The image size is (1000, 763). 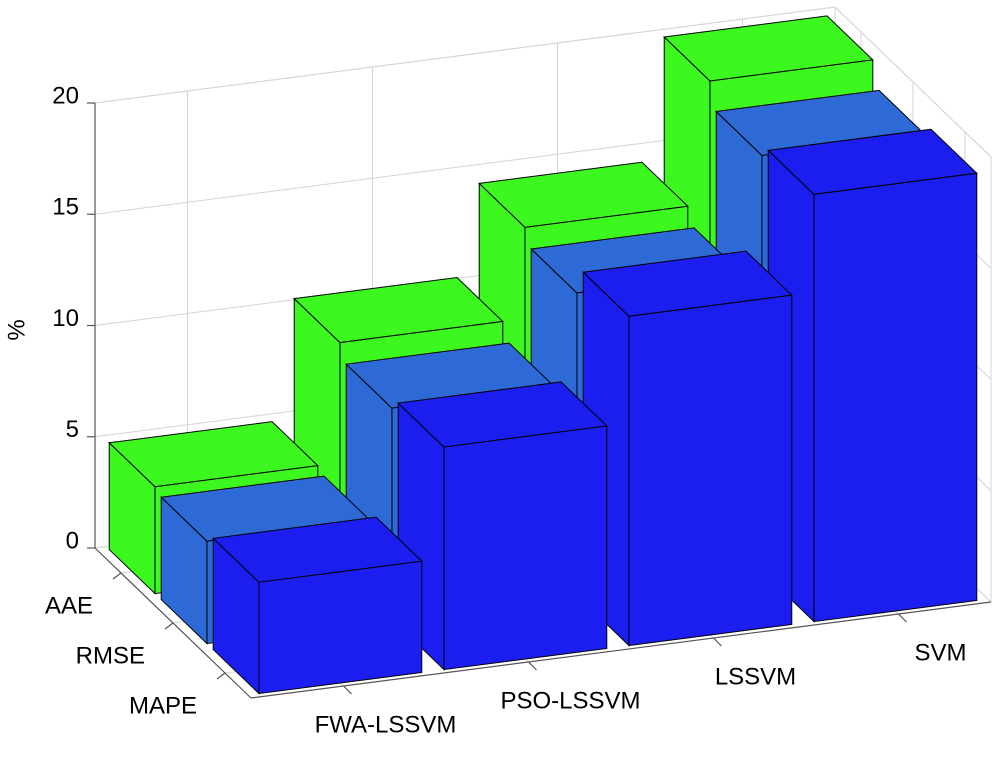 What do you see at coordinates (570, 700) in the screenshot?
I see `x-tick-label: PSO-LSSVM` at bounding box center [570, 700].